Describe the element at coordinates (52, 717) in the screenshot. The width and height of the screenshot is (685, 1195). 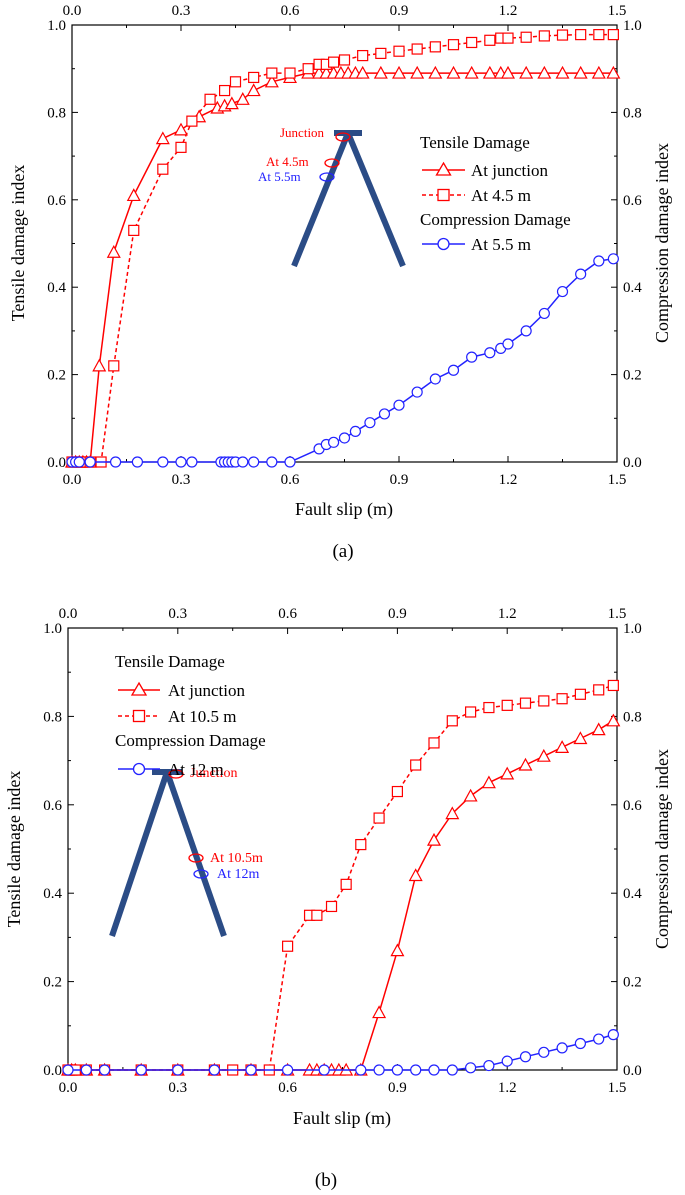
I see `y-tick-label: 0.8` at that location.